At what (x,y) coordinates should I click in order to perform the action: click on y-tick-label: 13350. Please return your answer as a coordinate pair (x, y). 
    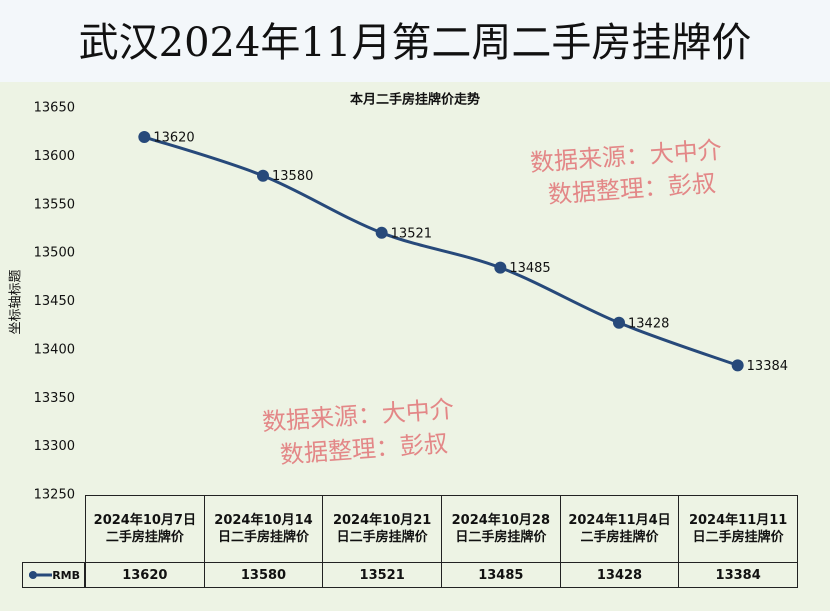
    Looking at the image, I should click on (54, 398).